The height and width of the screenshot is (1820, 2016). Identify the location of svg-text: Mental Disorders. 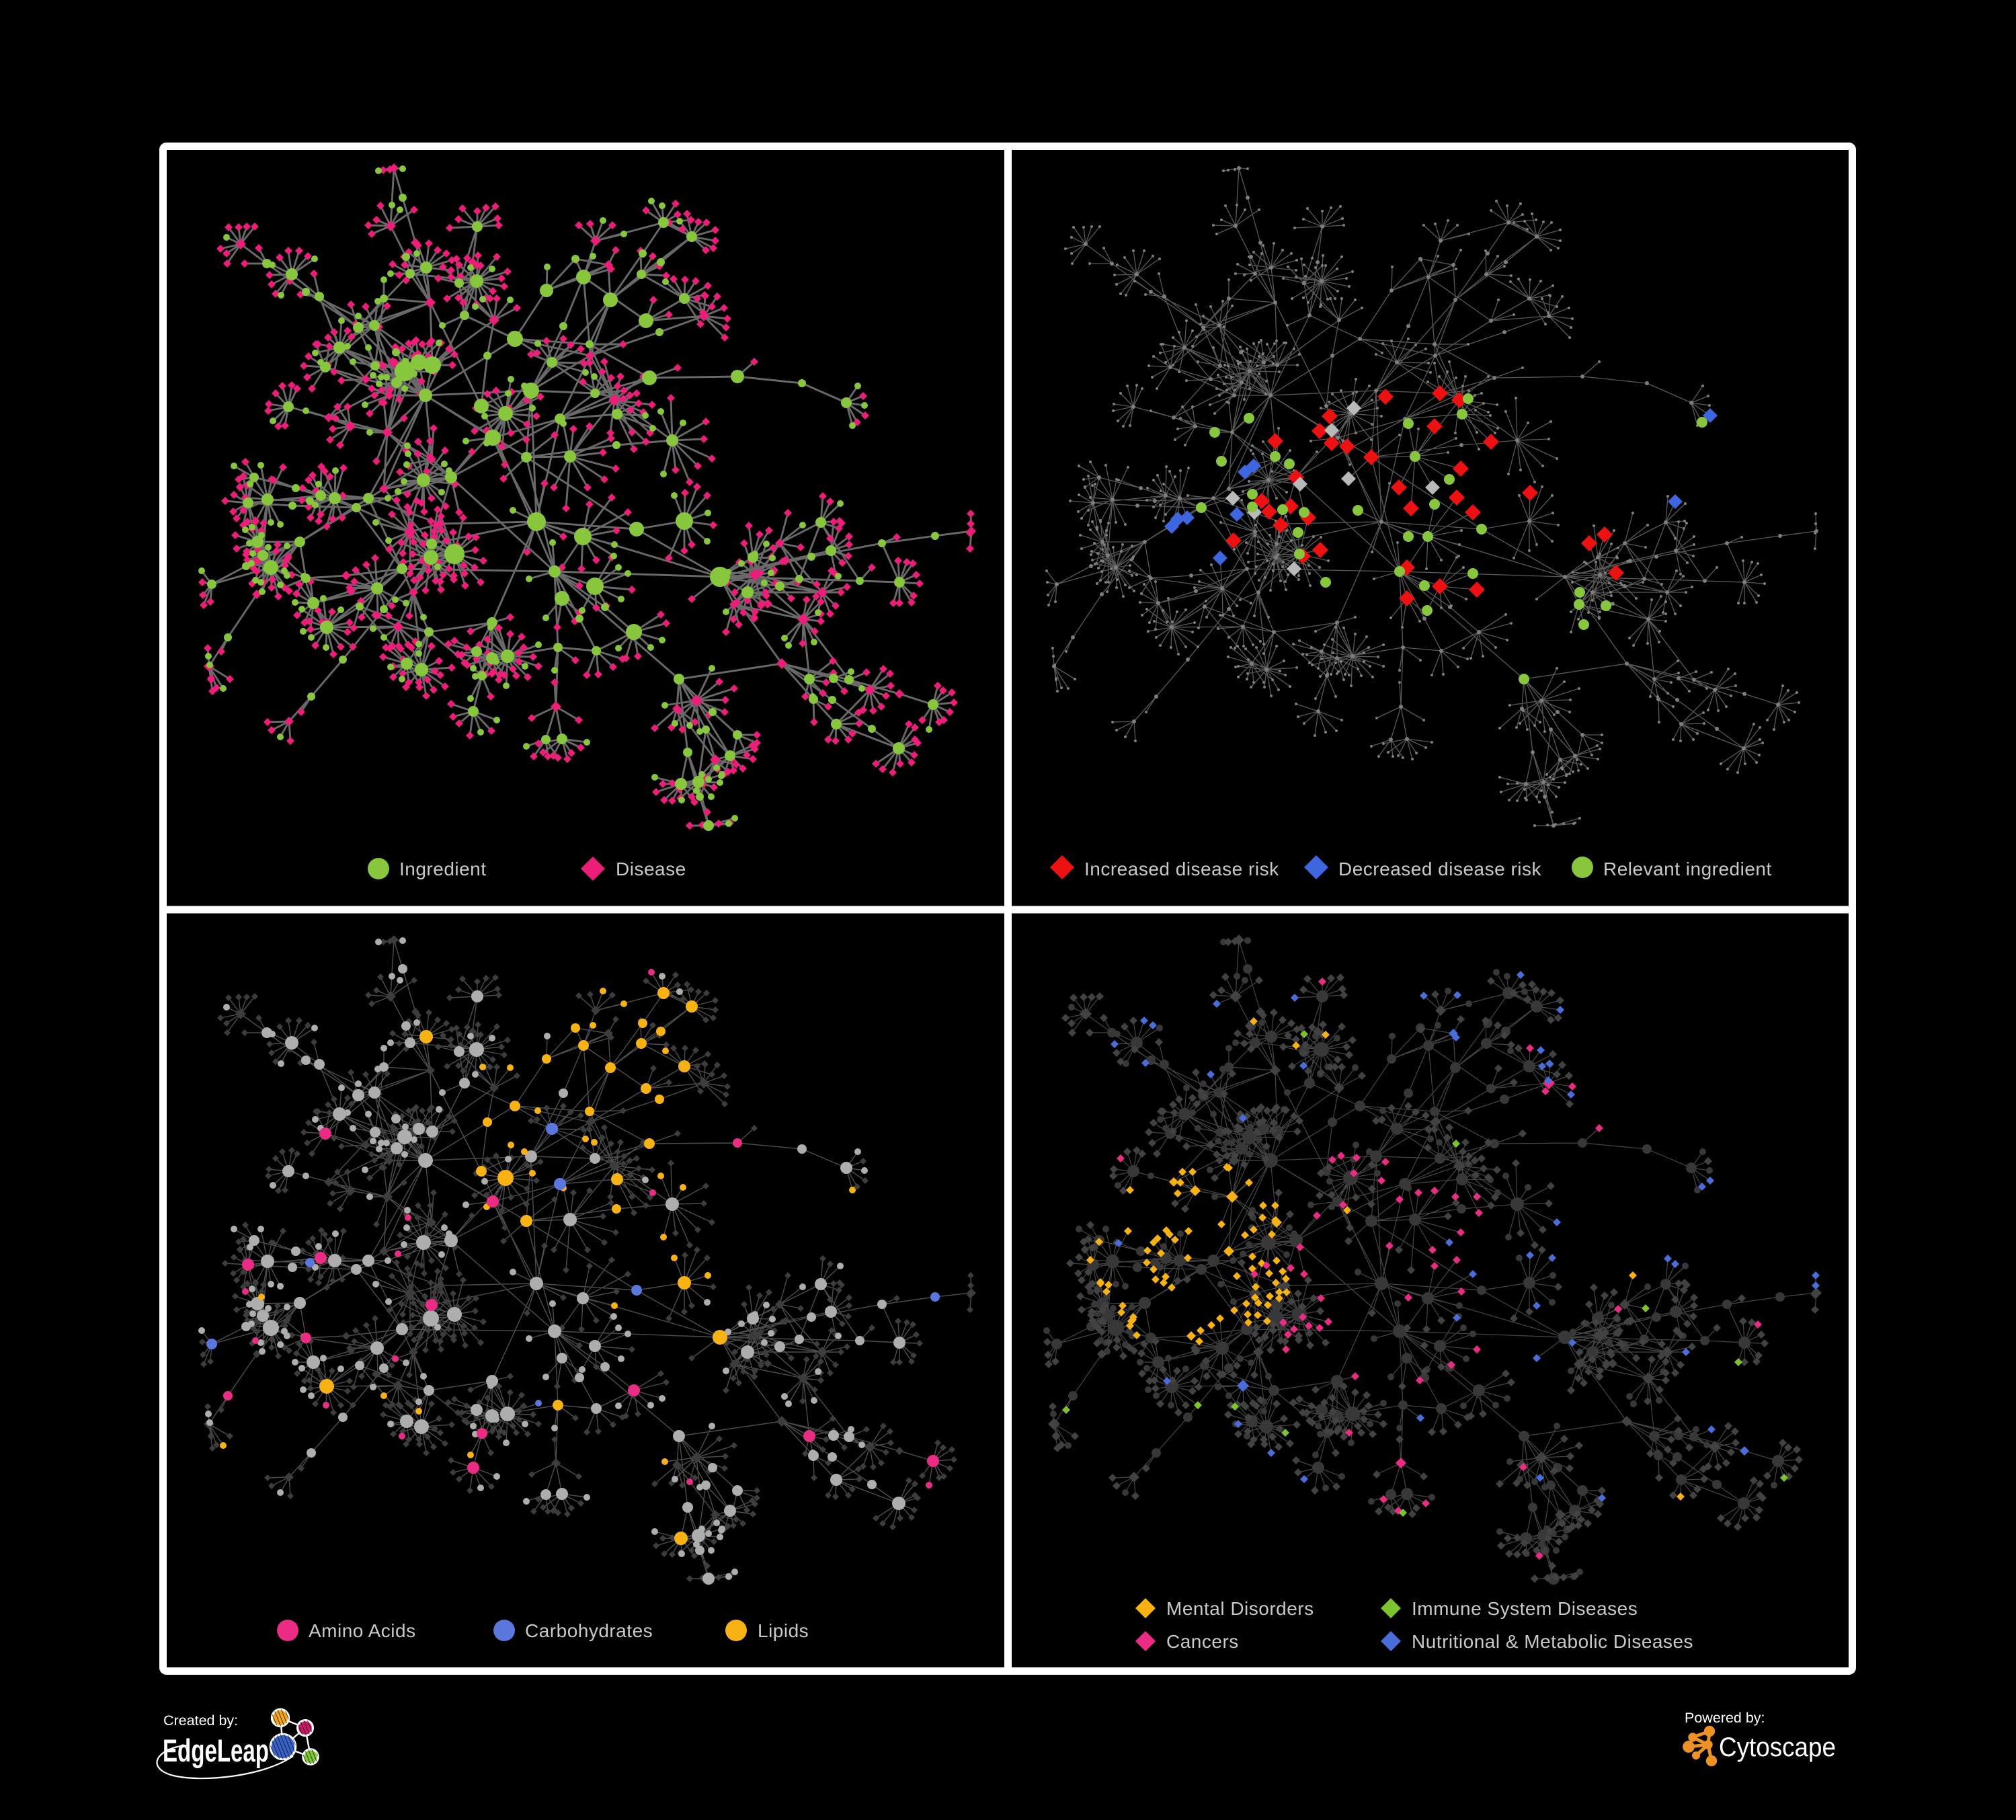
(1240, 1608).